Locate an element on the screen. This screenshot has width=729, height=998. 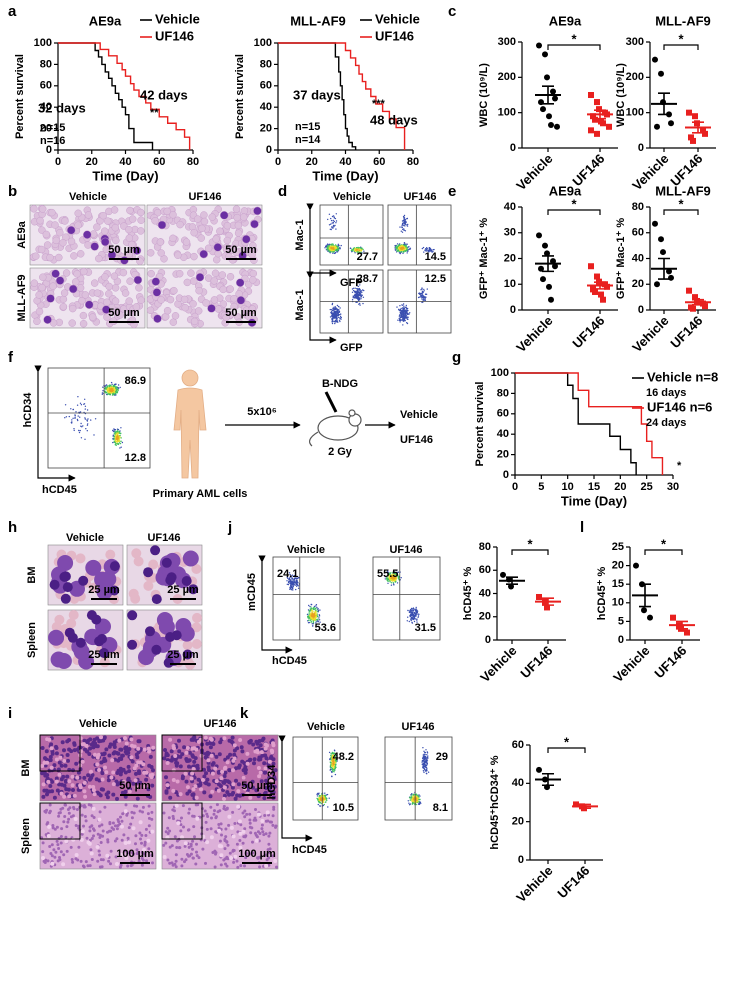
annotation: n=15 is located at coordinates (52, 128).